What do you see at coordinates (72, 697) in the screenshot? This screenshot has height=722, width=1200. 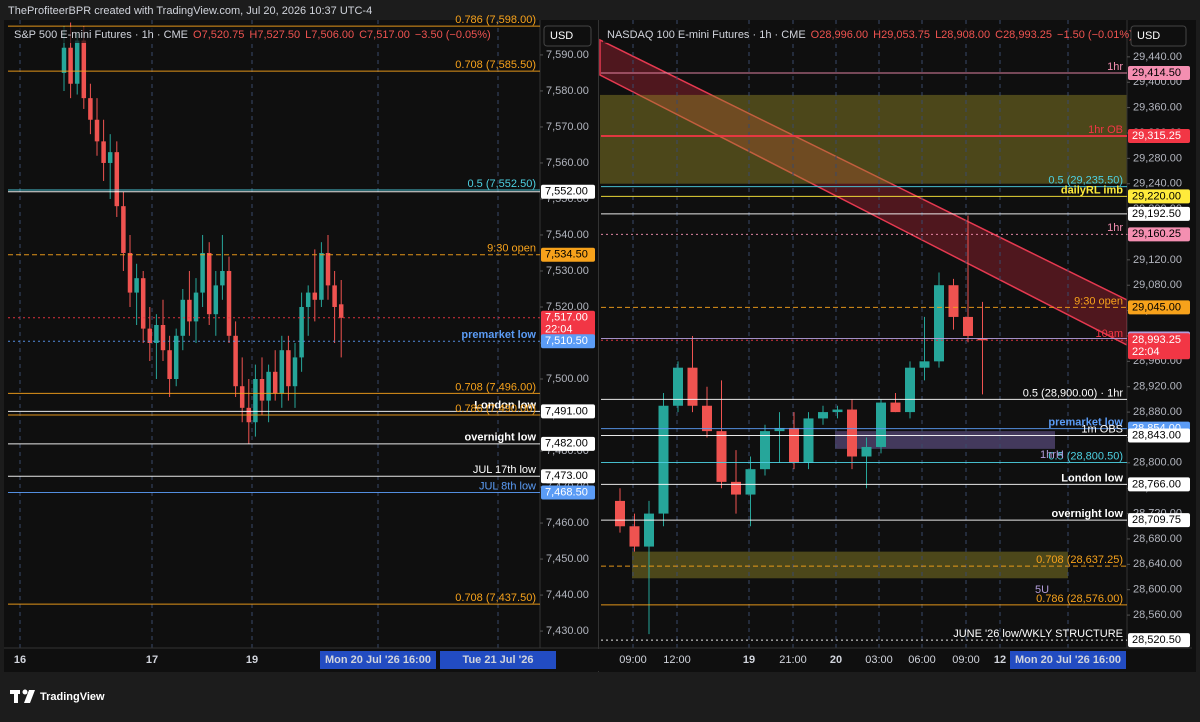 I see `logo-text: TradingView` at bounding box center [72, 697].